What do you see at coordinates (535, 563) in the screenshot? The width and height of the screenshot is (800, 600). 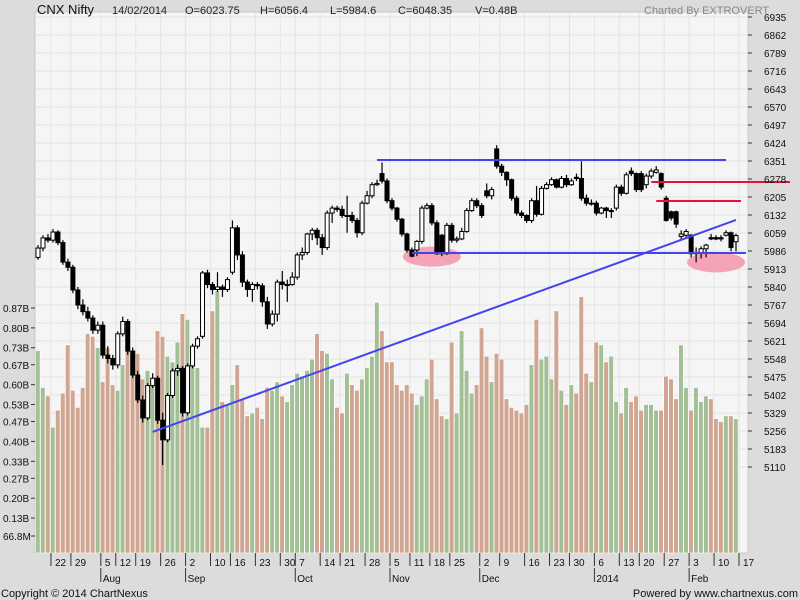 I see `date-tick-day: 16` at bounding box center [535, 563].